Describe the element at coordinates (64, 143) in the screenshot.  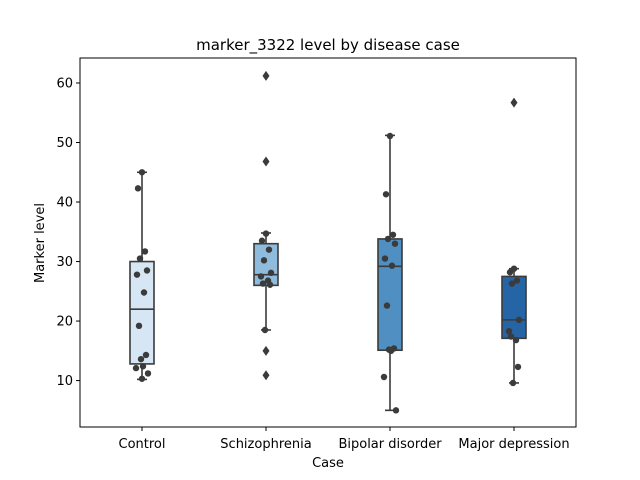
I see `y-tick-label: 50` at that location.